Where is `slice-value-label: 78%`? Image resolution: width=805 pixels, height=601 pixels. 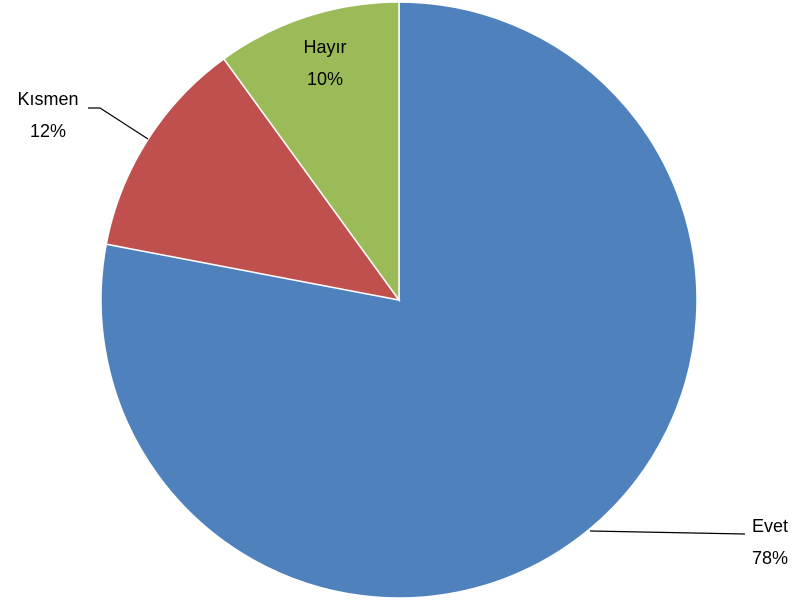 slice-value-label: 78% is located at coordinates (770, 558).